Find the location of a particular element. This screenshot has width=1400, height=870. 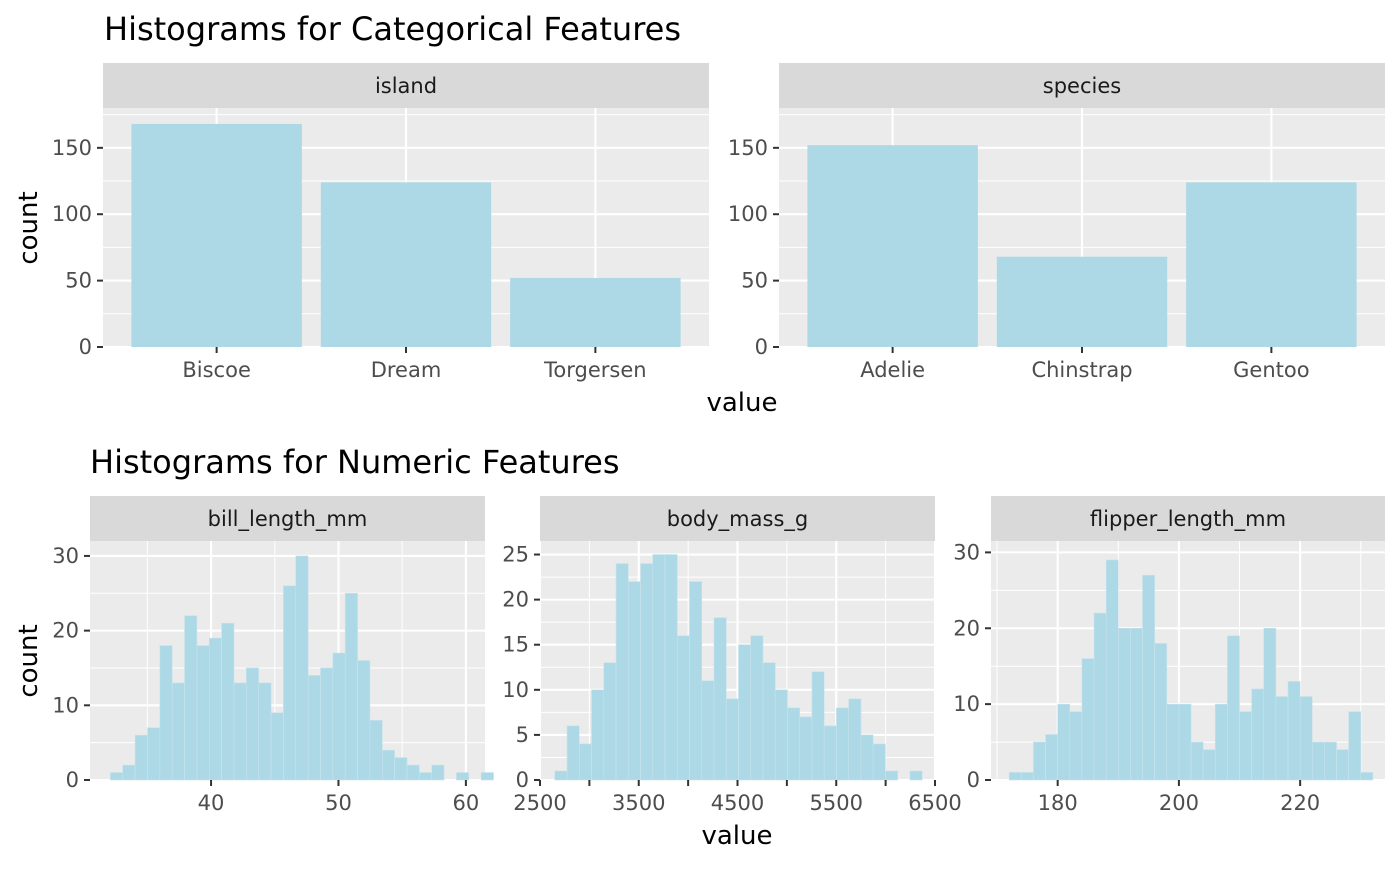

bar-Gentoo is located at coordinates (1271, 264).